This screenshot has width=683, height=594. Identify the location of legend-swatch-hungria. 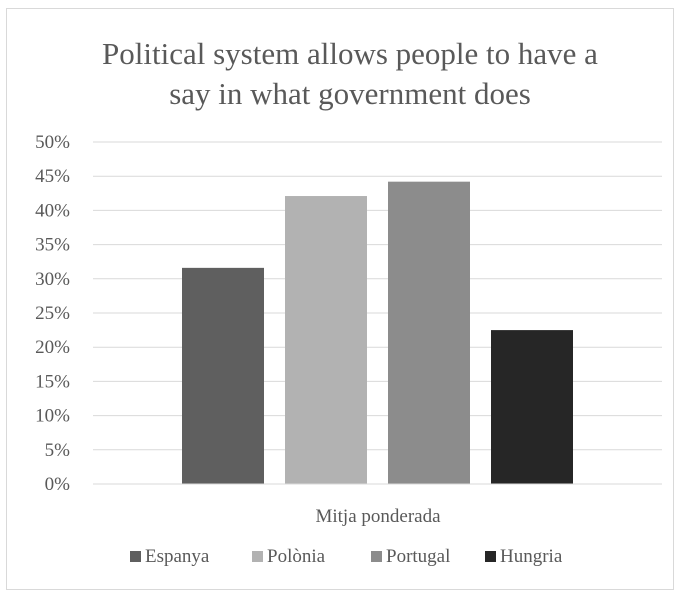
(490, 556).